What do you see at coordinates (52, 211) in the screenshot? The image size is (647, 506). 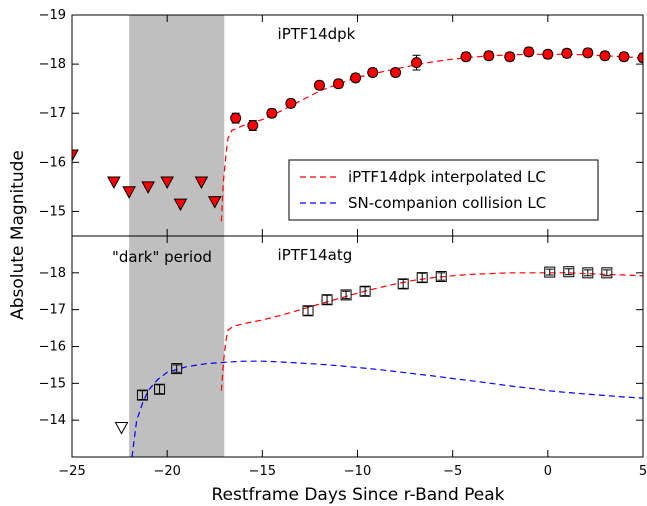 I see `y-tick-label-0-0: −15` at bounding box center [52, 211].